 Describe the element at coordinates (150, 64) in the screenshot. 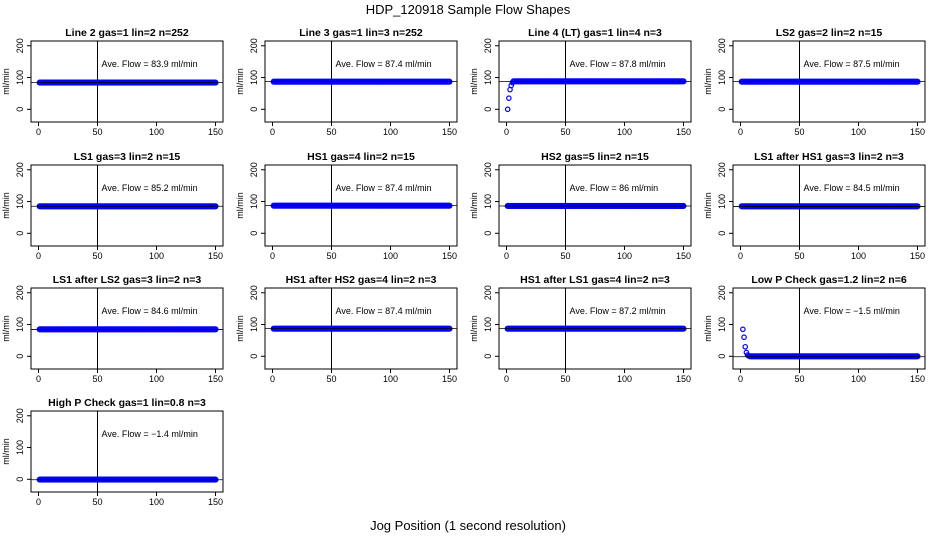

I see `average-flow-annotation: Ave. Flow = 83.9 ml/min` at that location.